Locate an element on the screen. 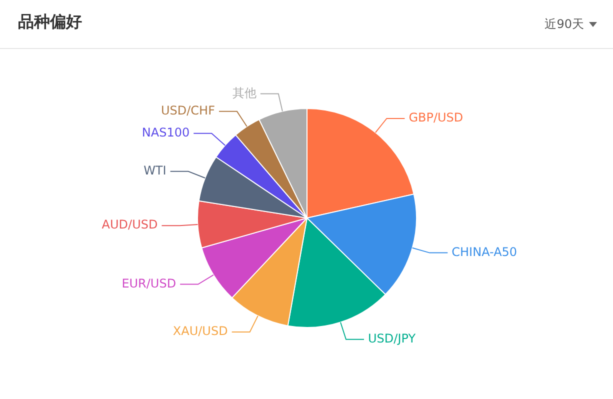  slice-label: USD/CHF is located at coordinates (188, 111).